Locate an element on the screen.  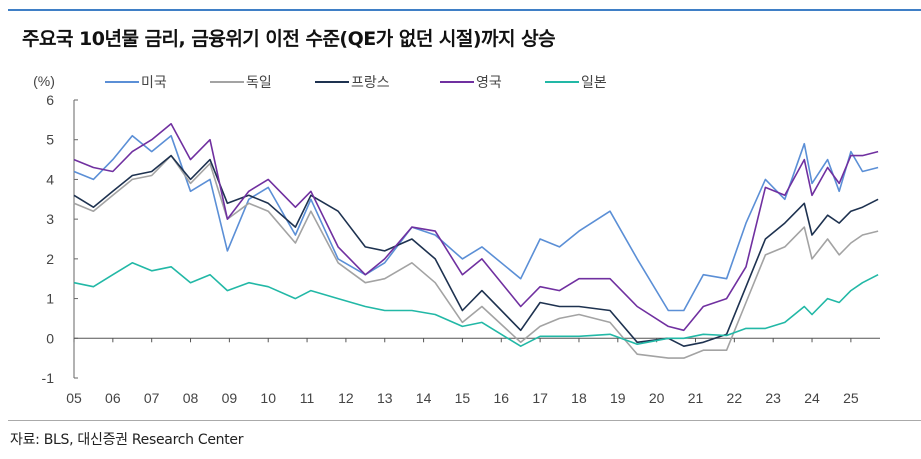
x-tick-label: 12 is located at coordinates (346, 398).